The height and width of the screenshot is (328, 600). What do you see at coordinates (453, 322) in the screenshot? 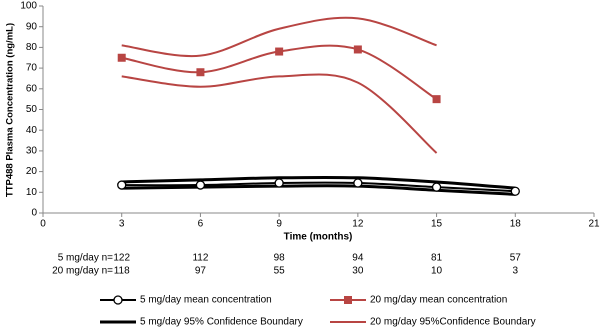
I see `legend-label: 20 mg/day 95%Confidence Boundary` at bounding box center [453, 322].